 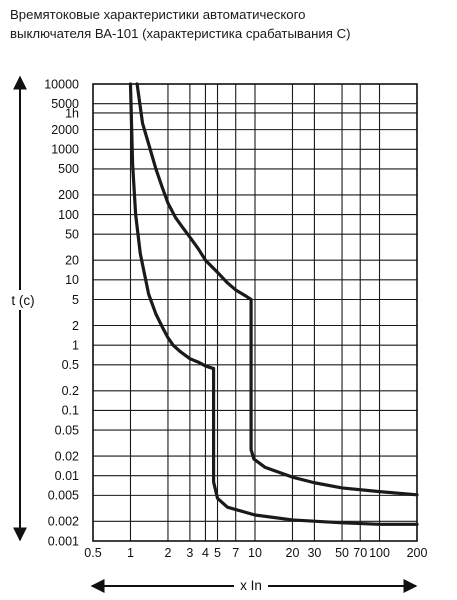 I want to click on y-tick-label: 500, so click(x=68, y=169).